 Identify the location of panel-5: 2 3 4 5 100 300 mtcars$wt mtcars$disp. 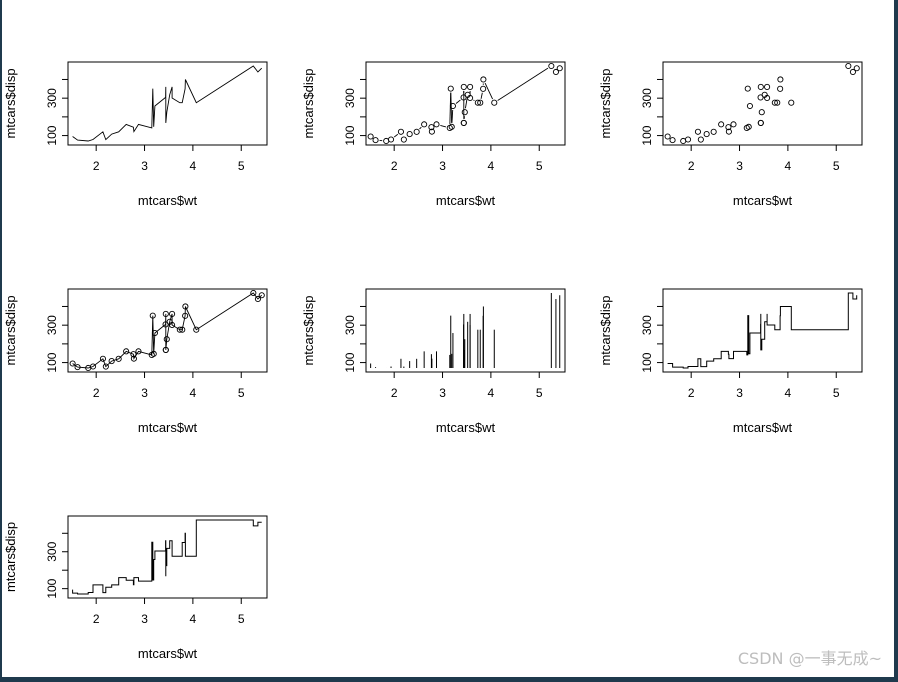
(433, 362).